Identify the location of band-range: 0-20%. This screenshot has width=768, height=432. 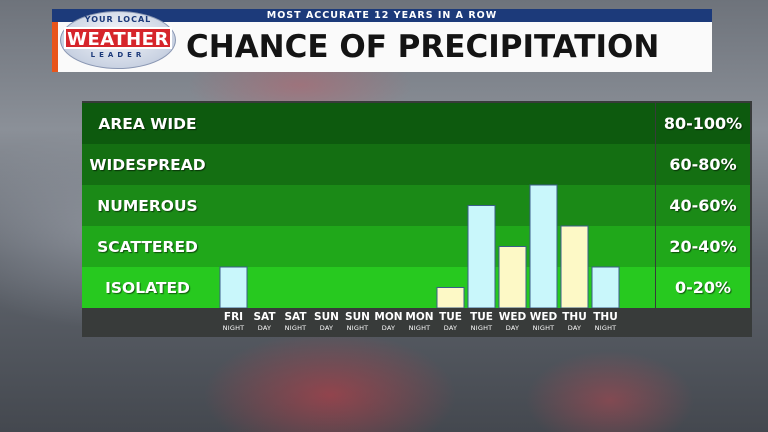
(703, 287).